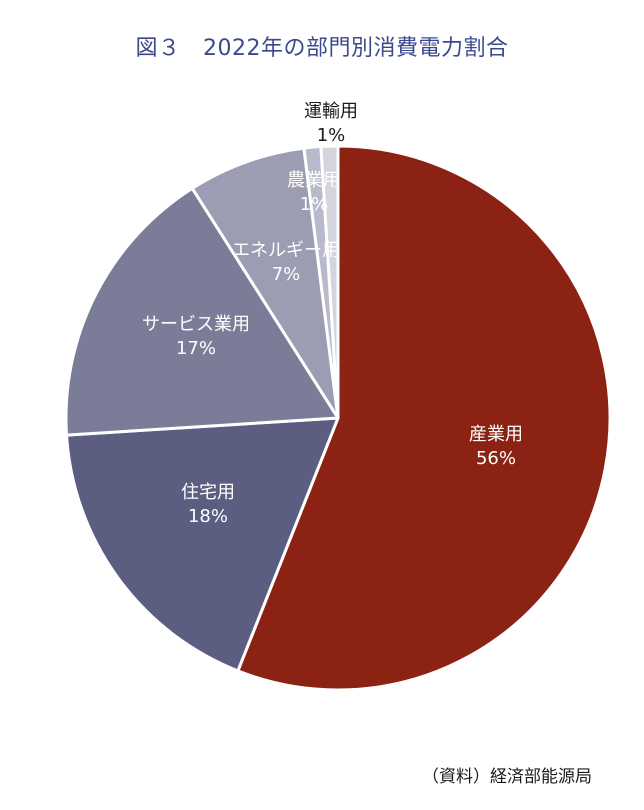  I want to click on slice-value-label: 17%, so click(196, 348).